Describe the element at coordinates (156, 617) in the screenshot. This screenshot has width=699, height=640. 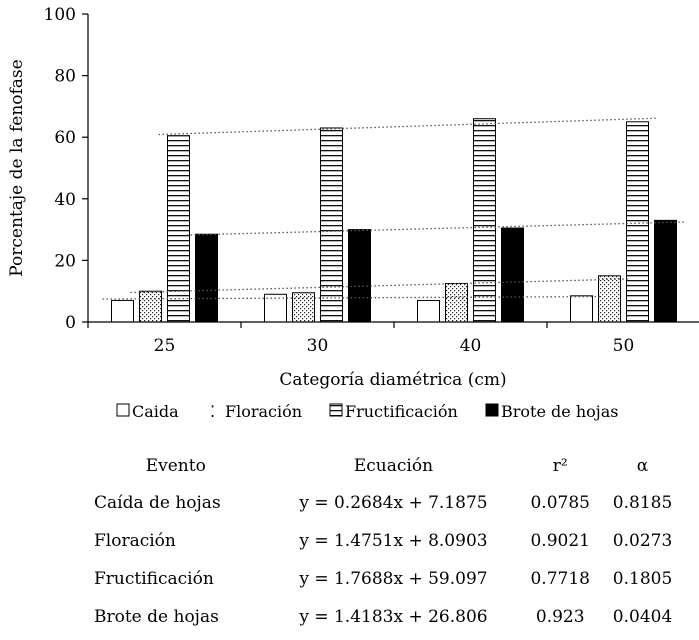
I see `cell-evento: Brote de hojas` at that location.